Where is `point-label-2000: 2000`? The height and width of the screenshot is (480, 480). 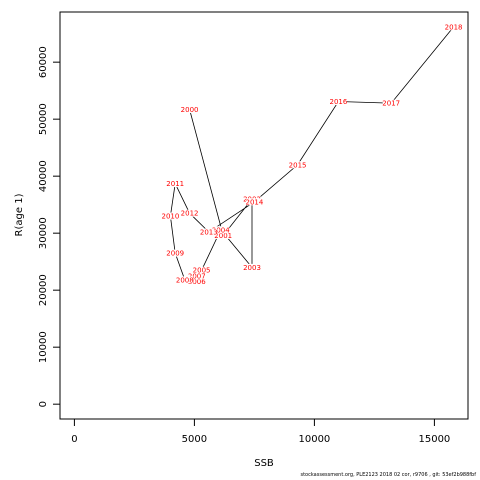 point-label-2000: 2000 is located at coordinates (190, 110).